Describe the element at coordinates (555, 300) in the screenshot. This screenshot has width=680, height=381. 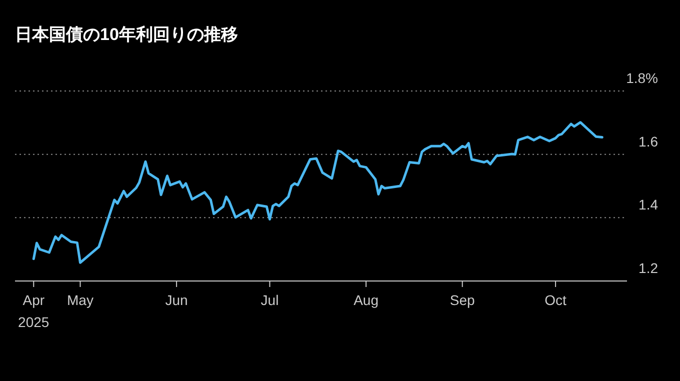
I see `x-tick-label: Oct` at that location.